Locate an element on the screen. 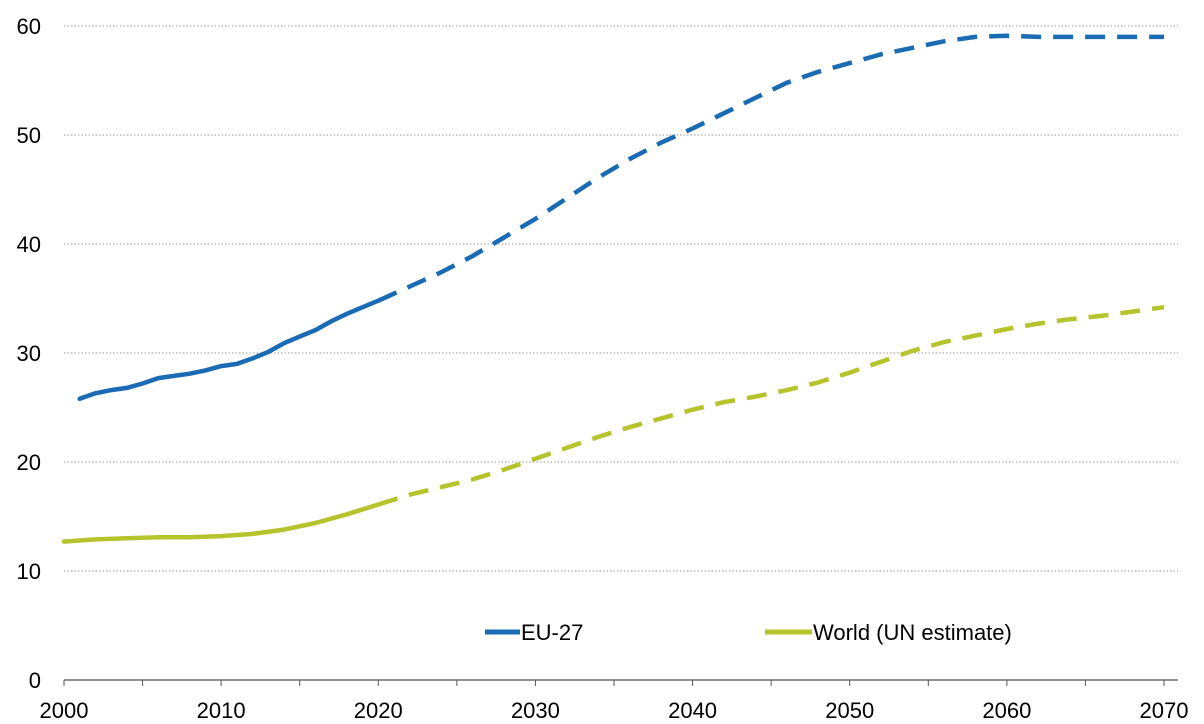 This screenshot has height=724, width=1204. x-tick-label: 2060 is located at coordinates (1006, 710).